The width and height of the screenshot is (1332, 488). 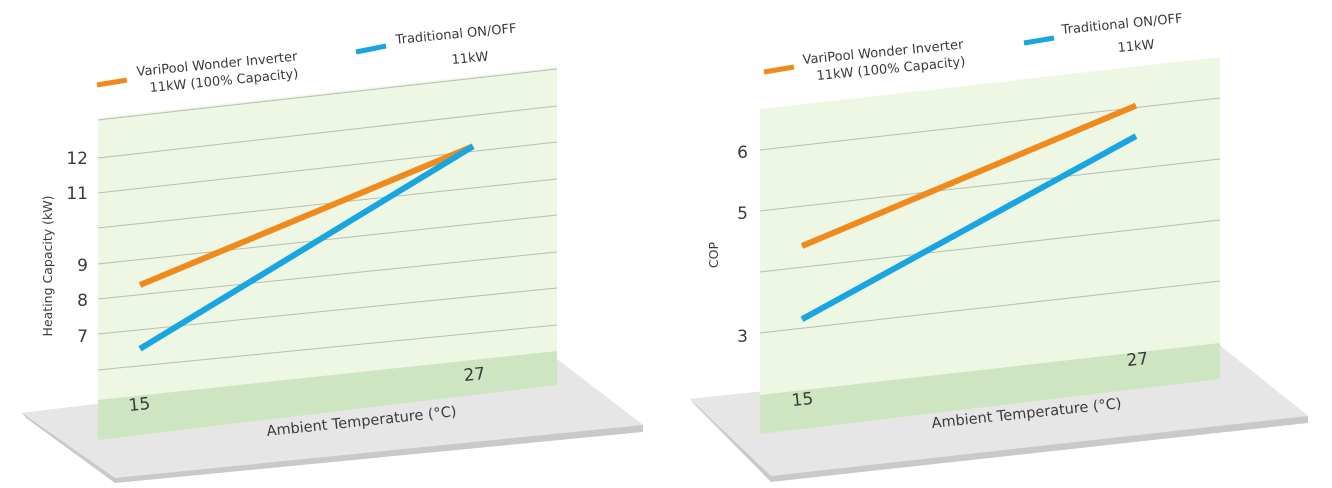 What do you see at coordinates (47, 266) in the screenshot?
I see `y-axis-label: Heating Capacity (kW)` at bounding box center [47, 266].